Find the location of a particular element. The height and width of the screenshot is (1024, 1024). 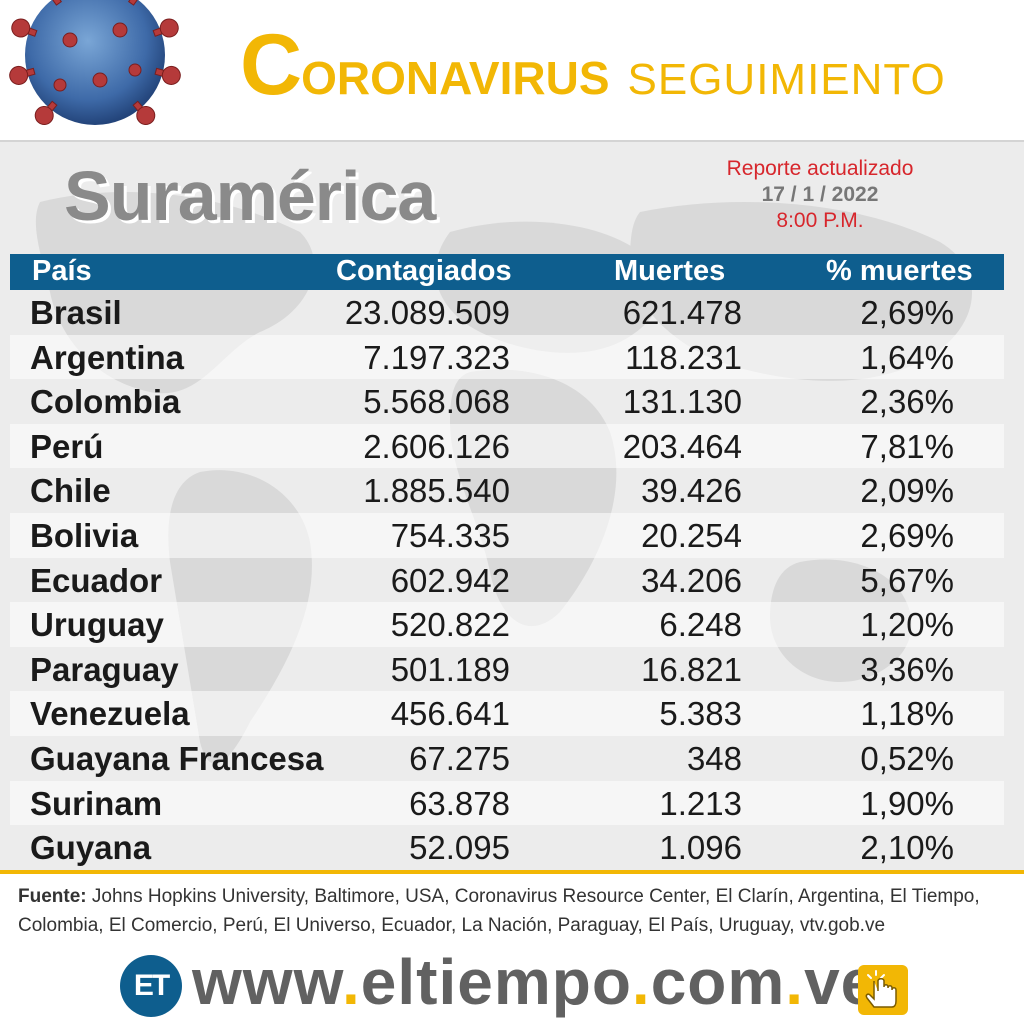

death-pct-value: 3,36% is located at coordinates (907, 669).